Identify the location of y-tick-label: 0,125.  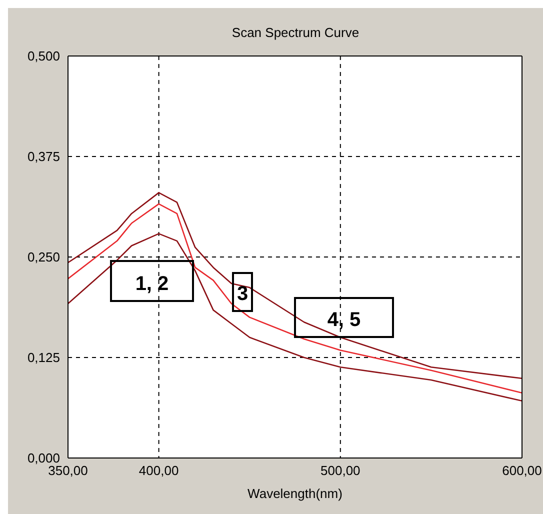
(43, 358).